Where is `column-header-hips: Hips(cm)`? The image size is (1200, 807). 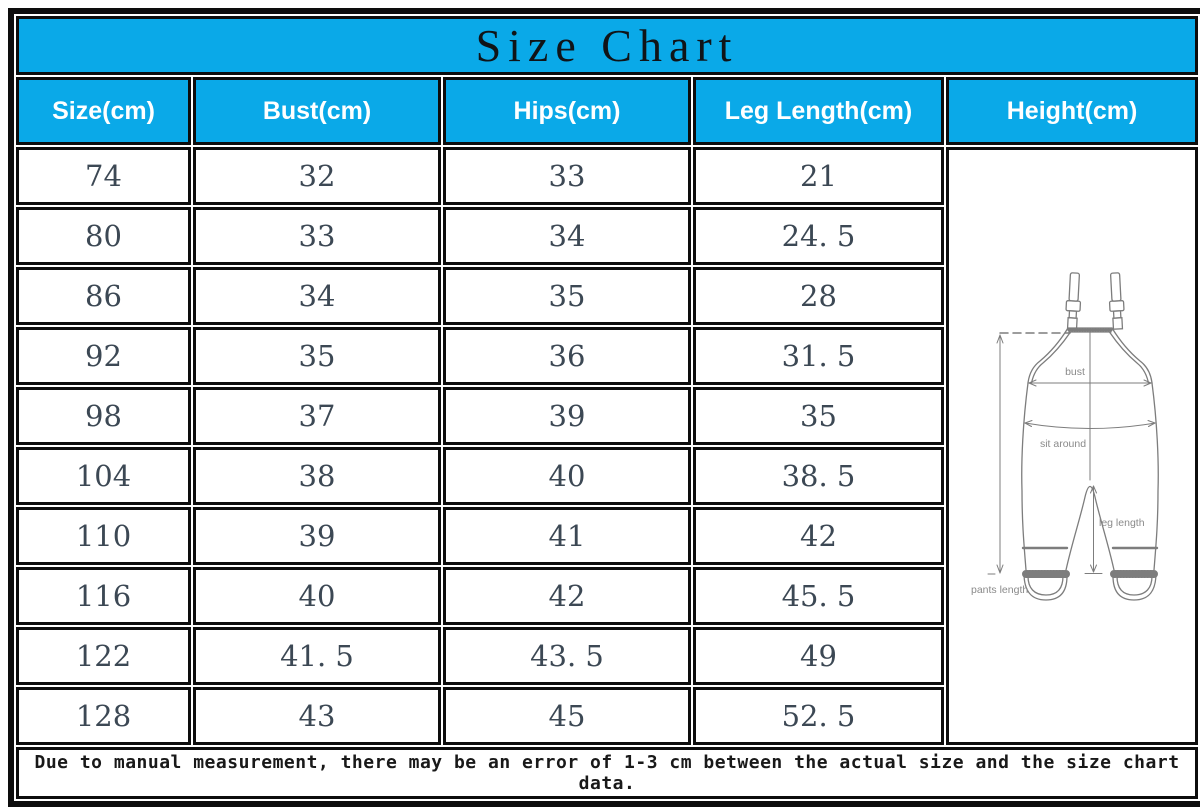
column-header-hips: Hips(cm) is located at coordinates (567, 111).